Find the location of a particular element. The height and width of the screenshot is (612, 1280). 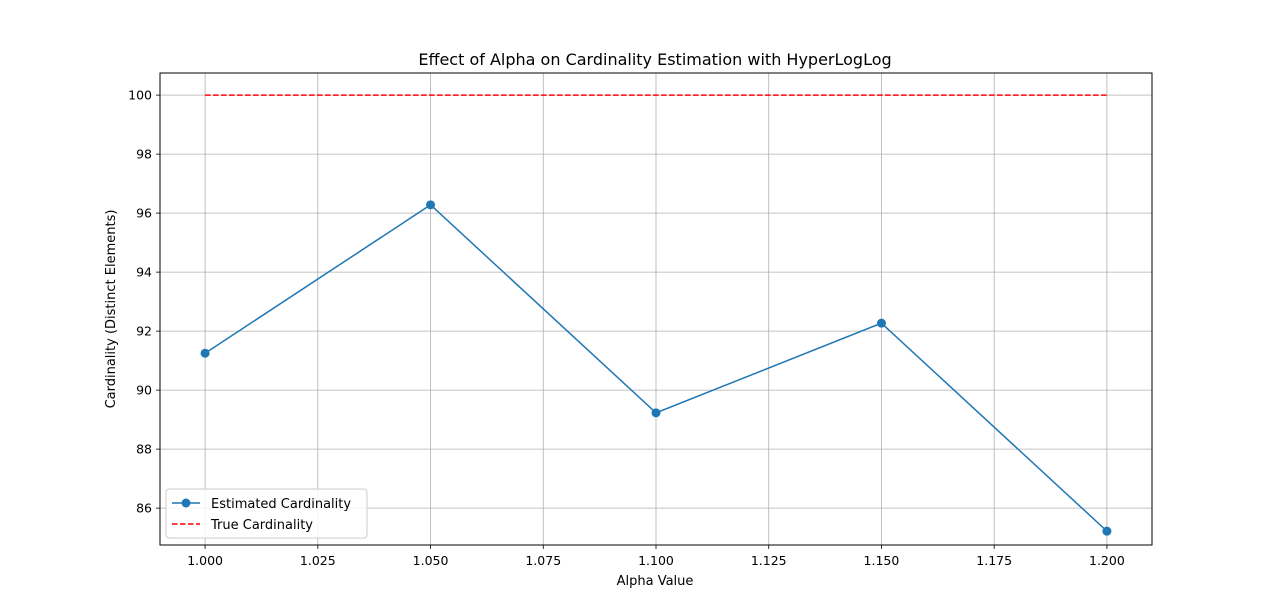

x-tick-label: 1.175 is located at coordinates (994, 560).